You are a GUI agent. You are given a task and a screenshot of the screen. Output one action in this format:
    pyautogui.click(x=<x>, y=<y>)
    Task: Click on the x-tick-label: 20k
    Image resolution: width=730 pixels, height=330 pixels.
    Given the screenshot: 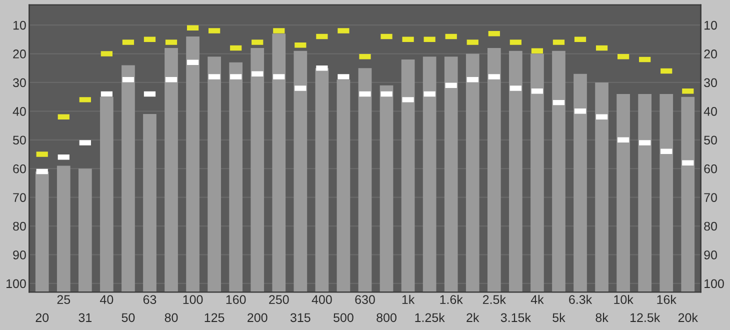 What is the action you would take?
    pyautogui.click(x=688, y=317)
    